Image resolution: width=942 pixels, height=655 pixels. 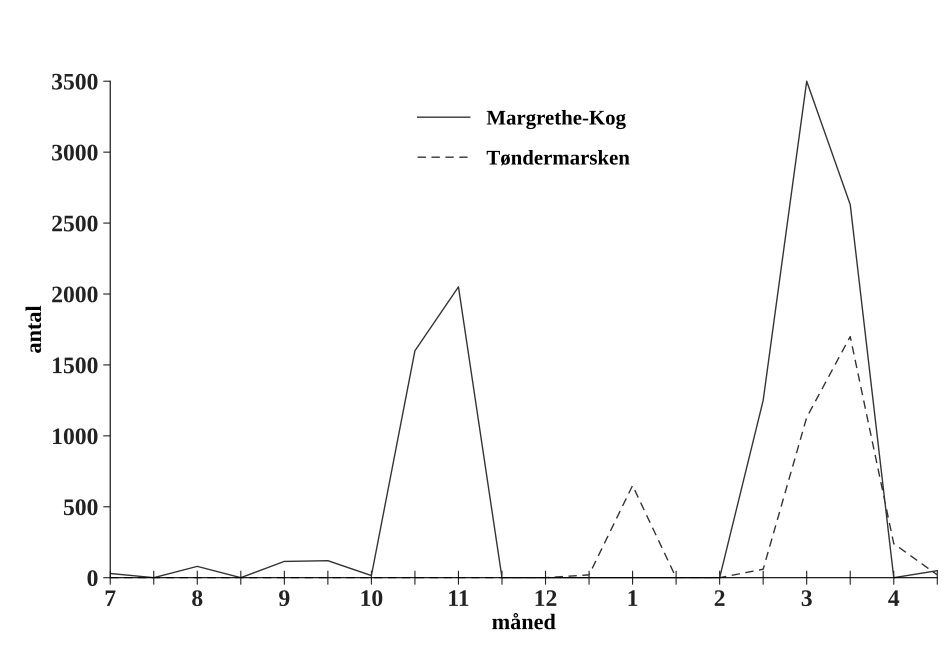 What do you see at coordinates (75, 152) in the screenshot?
I see `y-tick-label: 3000` at bounding box center [75, 152].